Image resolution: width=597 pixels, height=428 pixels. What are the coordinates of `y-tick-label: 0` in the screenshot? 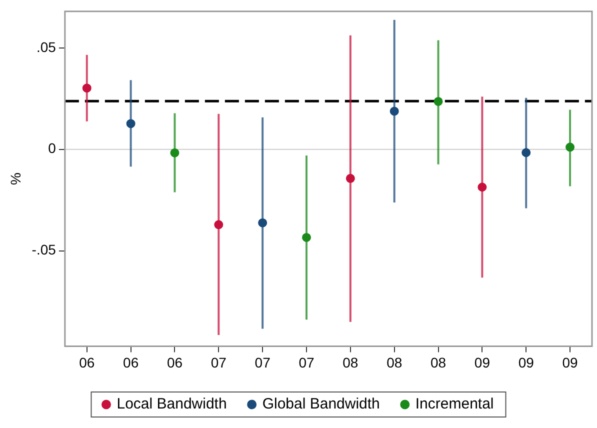 It's located at (52, 148).